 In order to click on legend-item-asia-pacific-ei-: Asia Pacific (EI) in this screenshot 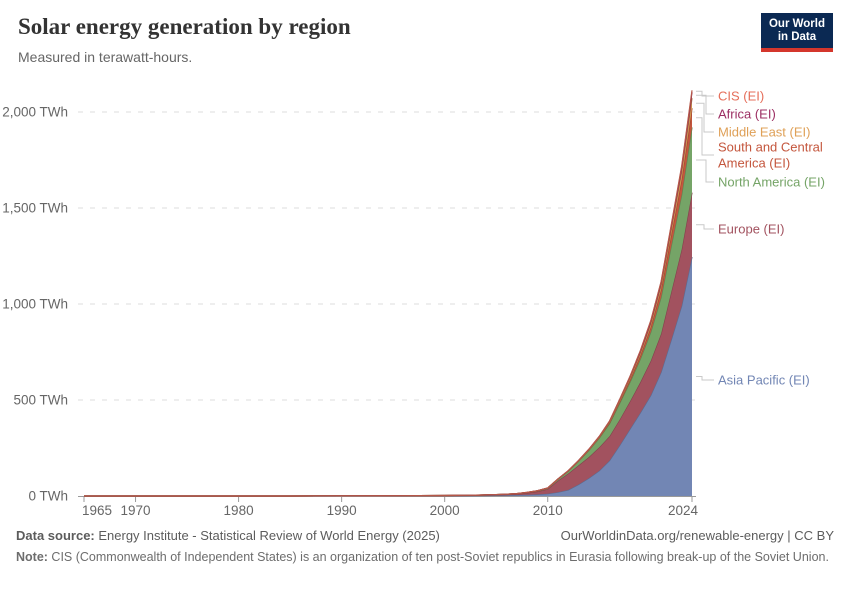, I will do `click(764, 380)`.